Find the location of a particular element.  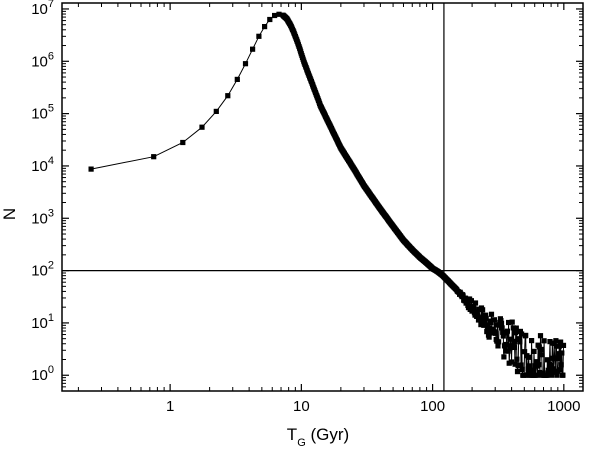

y-tick-label: 10⁵ is located at coordinates (42, 113).